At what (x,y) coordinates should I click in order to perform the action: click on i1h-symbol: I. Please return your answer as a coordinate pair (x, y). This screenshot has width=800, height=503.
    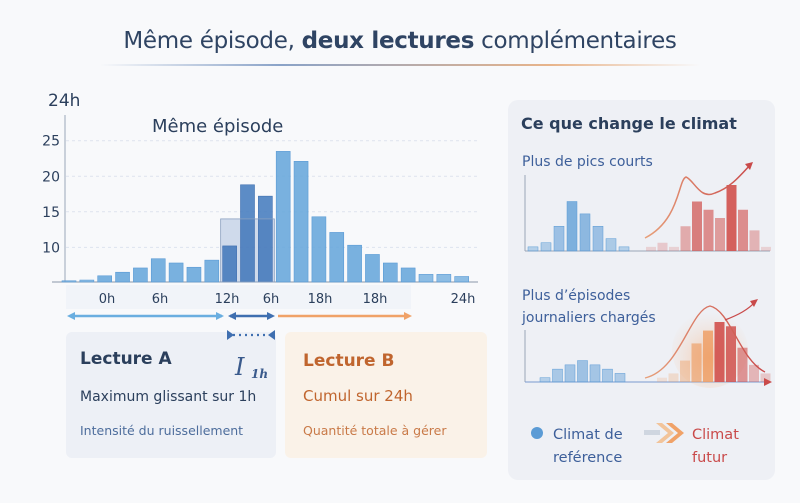
    Looking at the image, I should click on (239, 367).